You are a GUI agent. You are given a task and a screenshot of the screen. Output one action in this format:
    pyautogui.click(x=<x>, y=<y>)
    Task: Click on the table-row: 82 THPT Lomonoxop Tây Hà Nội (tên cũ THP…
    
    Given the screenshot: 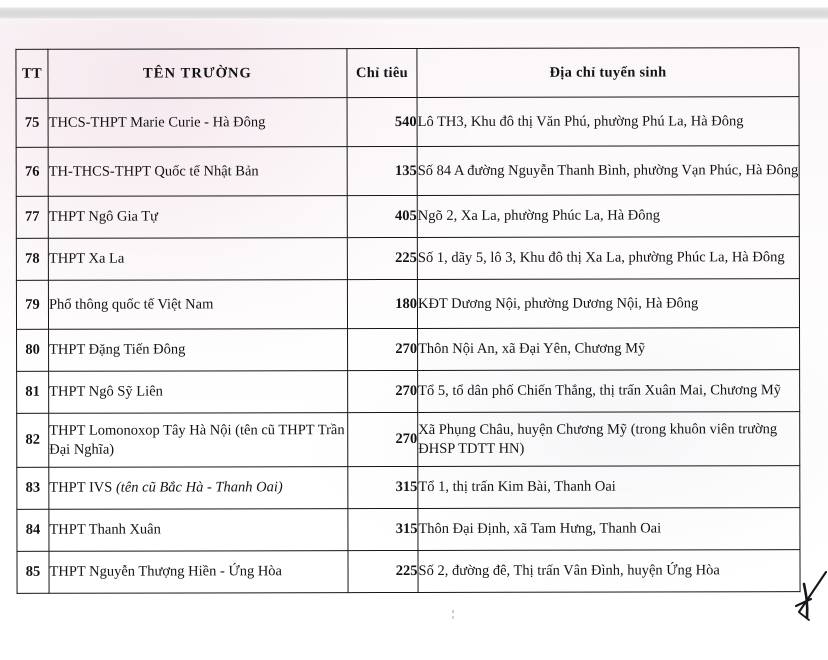 What is the action you would take?
    pyautogui.click(x=408, y=439)
    